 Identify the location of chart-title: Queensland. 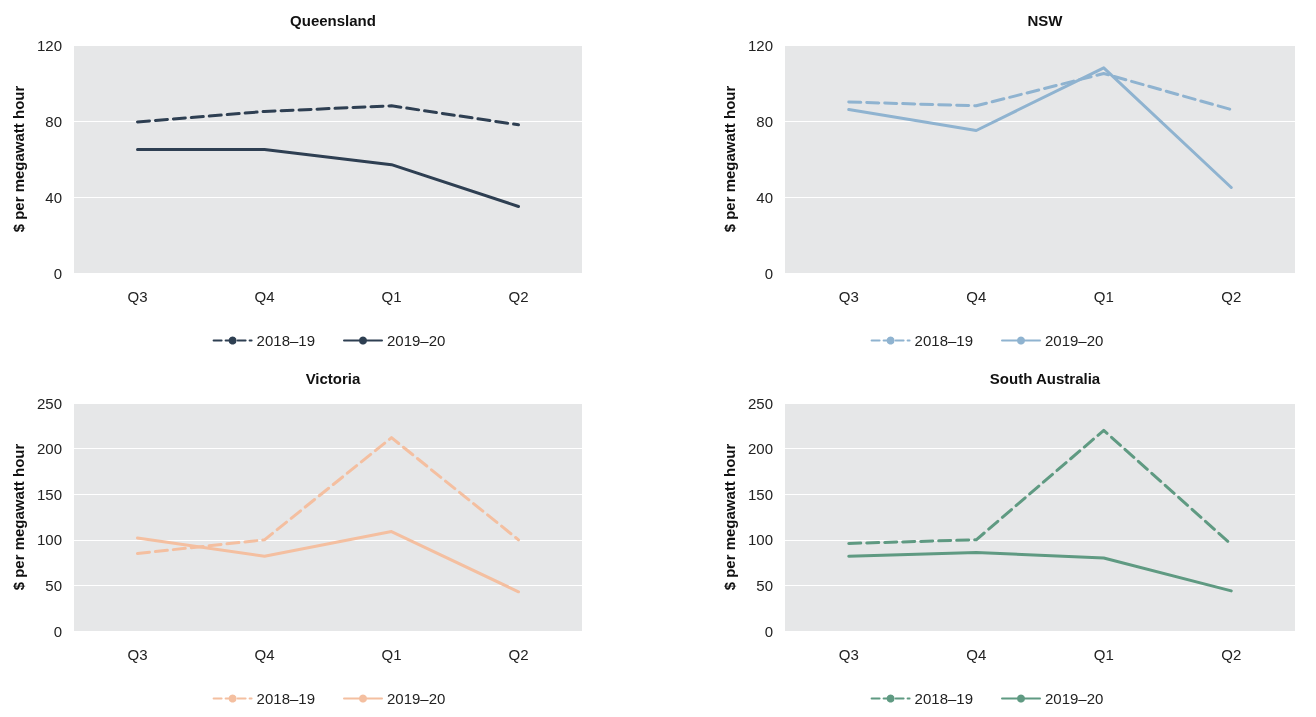
(333, 20).